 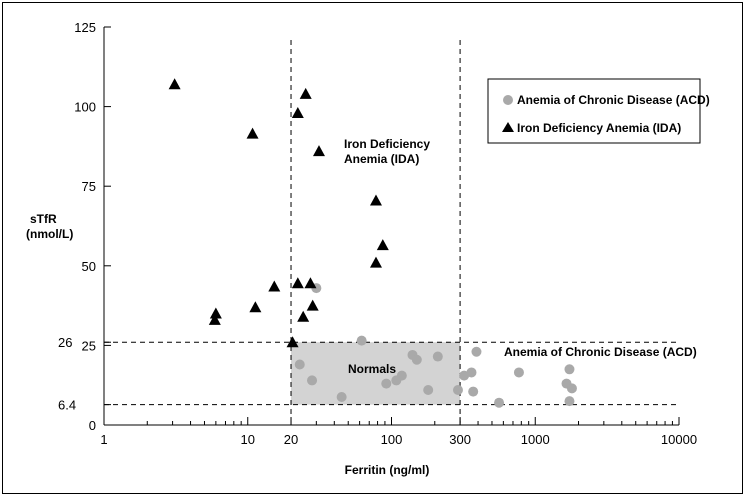 What do you see at coordinates (392, 439) in the screenshot?
I see `x-tick-label: 100` at bounding box center [392, 439].